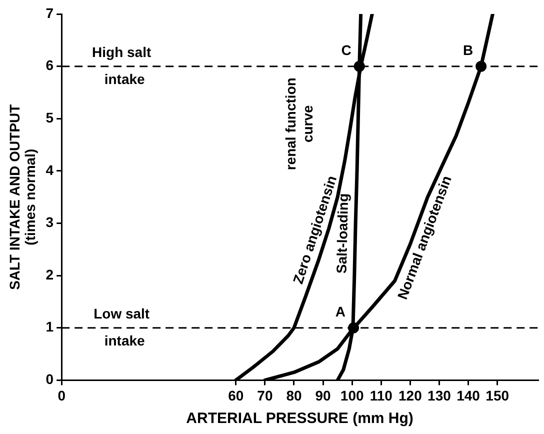 This screenshot has width=544, height=434. What do you see at coordinates (440, 395) in the screenshot?
I see `x-tick-label: 130` at bounding box center [440, 395].